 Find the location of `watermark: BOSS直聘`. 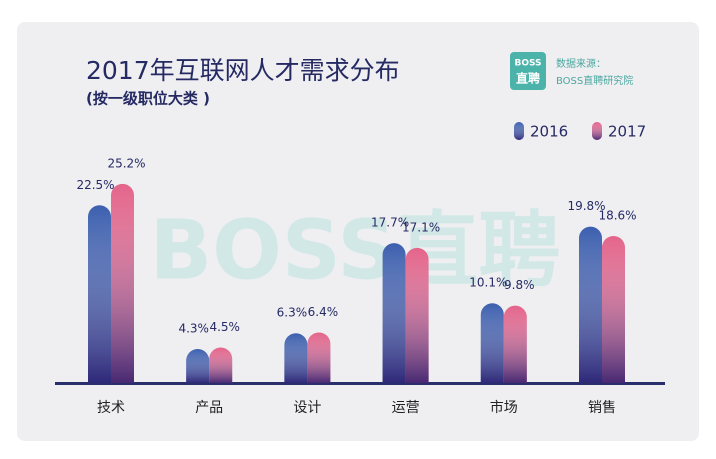

watermark: BOSS直聘 is located at coordinates (355, 250).